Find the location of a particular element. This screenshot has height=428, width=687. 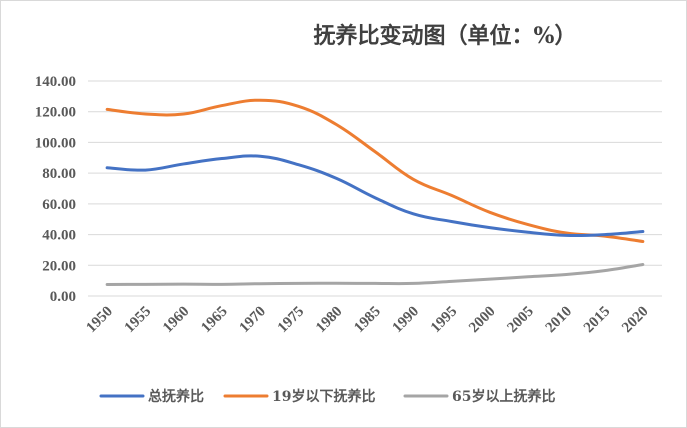

x-tick-label: 2005 is located at coordinates (520, 320).